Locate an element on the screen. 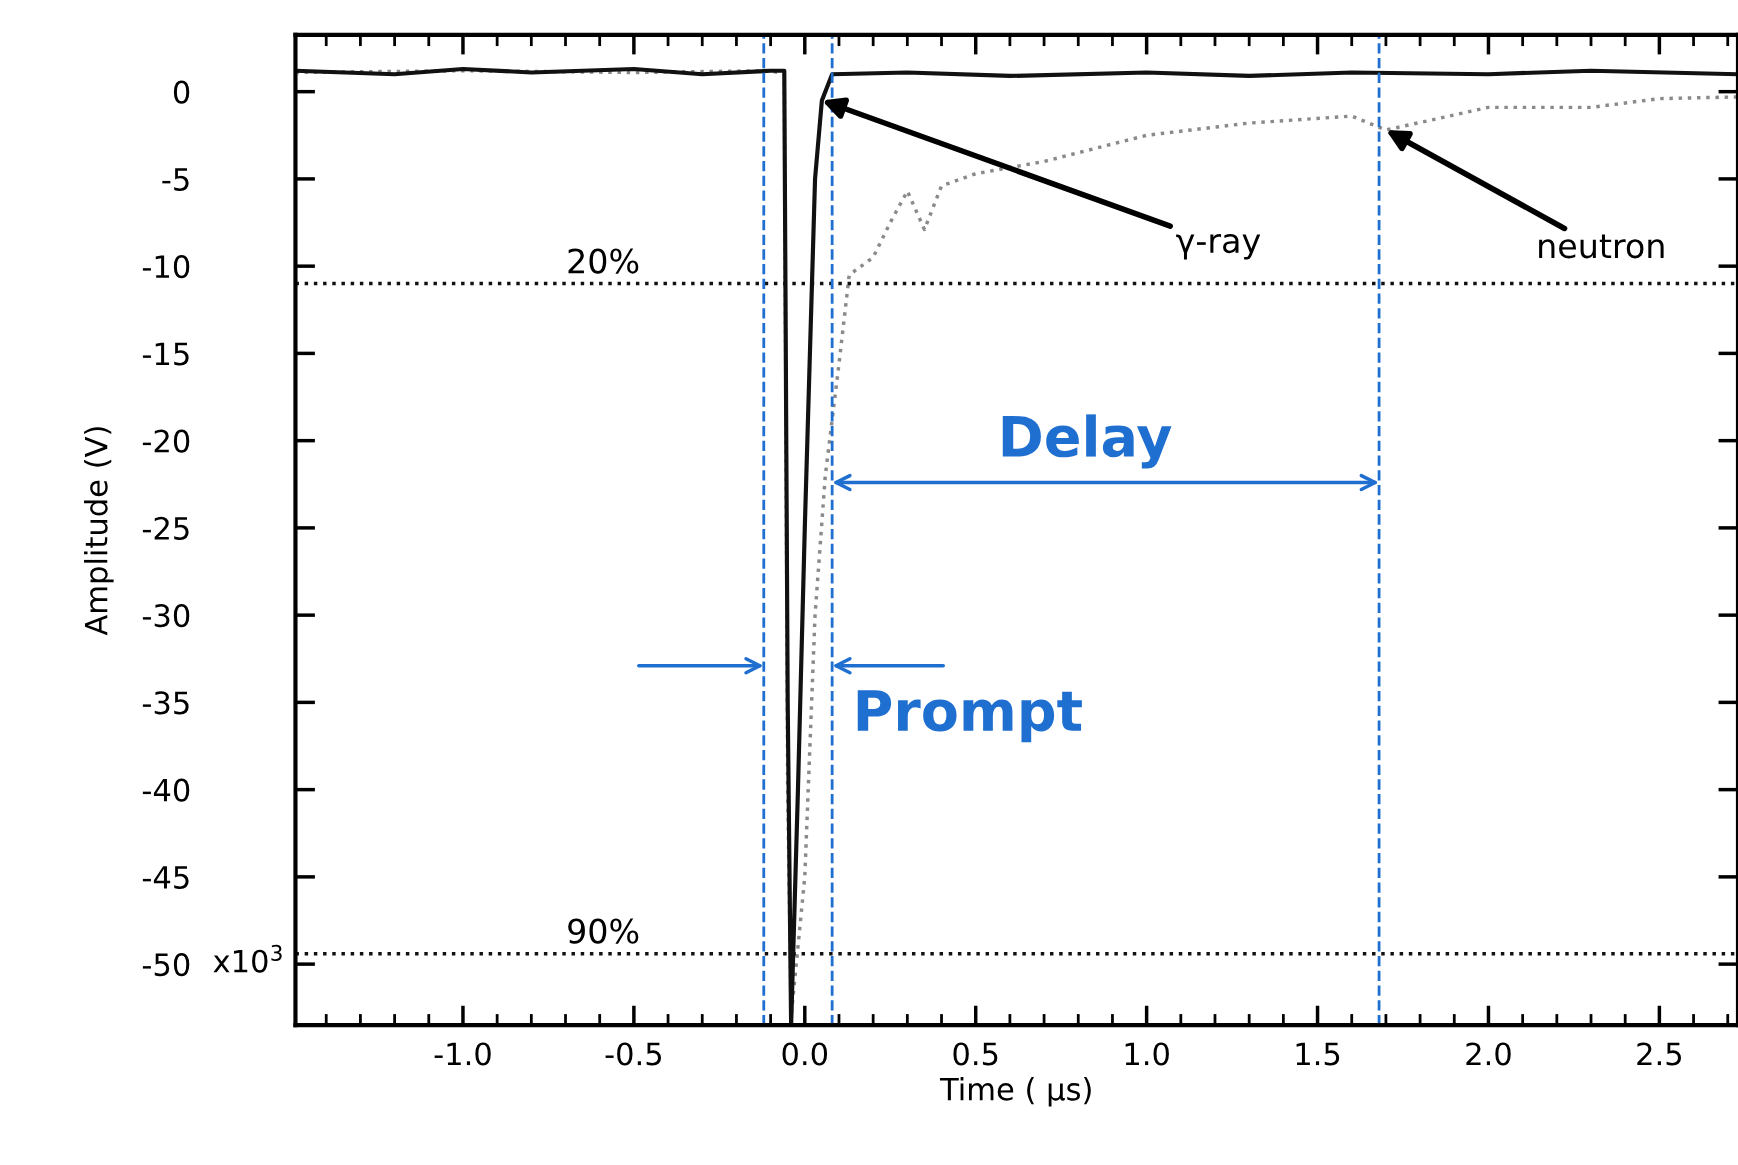  x-tick-label: 2.0 is located at coordinates (1488, 1054).